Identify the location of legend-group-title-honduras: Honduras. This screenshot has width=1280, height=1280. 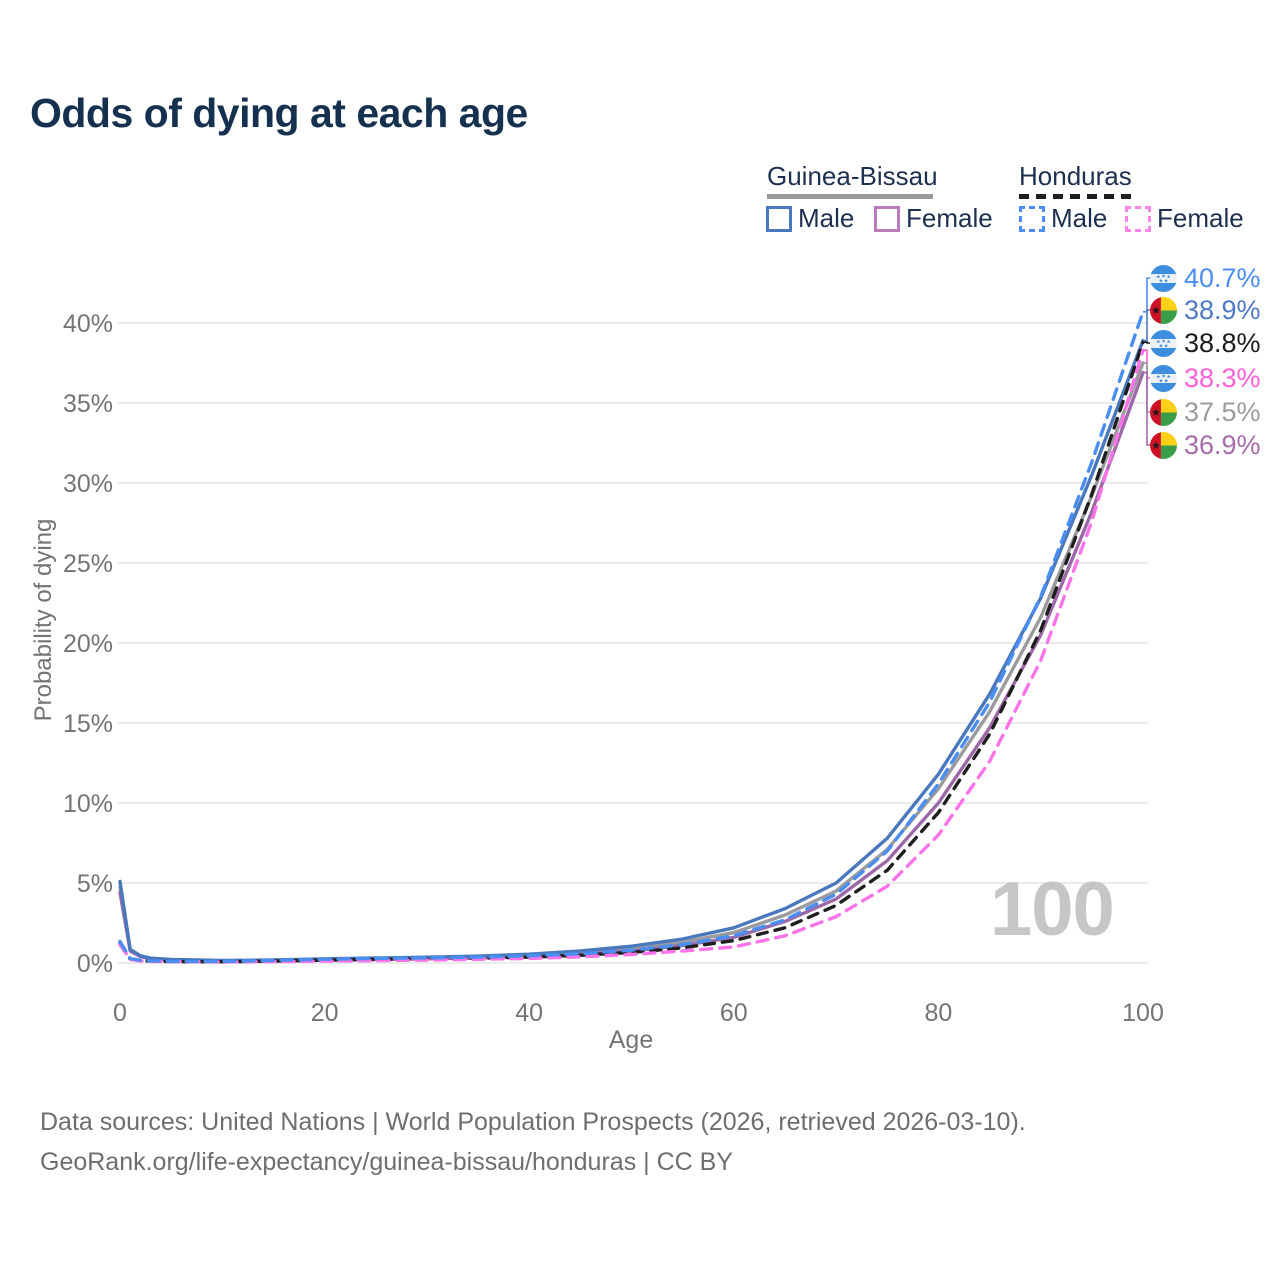
(1075, 176).